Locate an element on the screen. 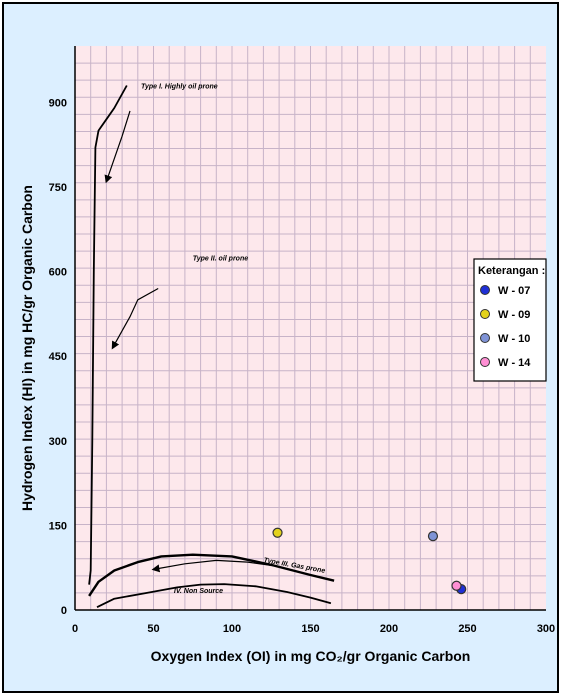 The width and height of the screenshot is (563, 697). y-tick-label: 0 is located at coordinates (64, 611).